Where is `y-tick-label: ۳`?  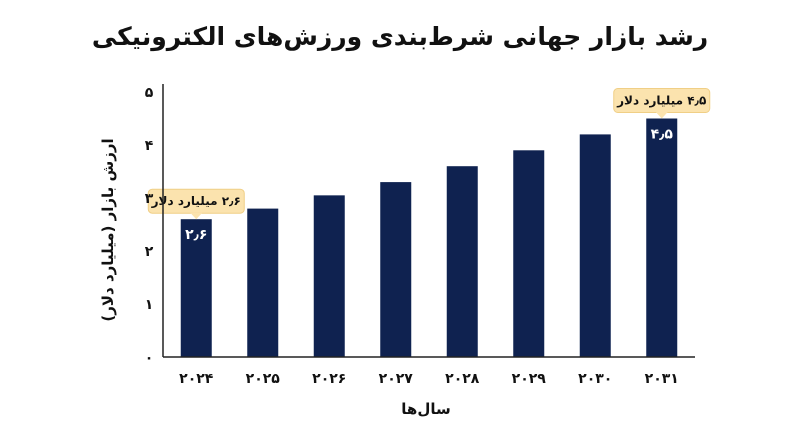
y-tick-label: ۳ is located at coordinates (149, 199).